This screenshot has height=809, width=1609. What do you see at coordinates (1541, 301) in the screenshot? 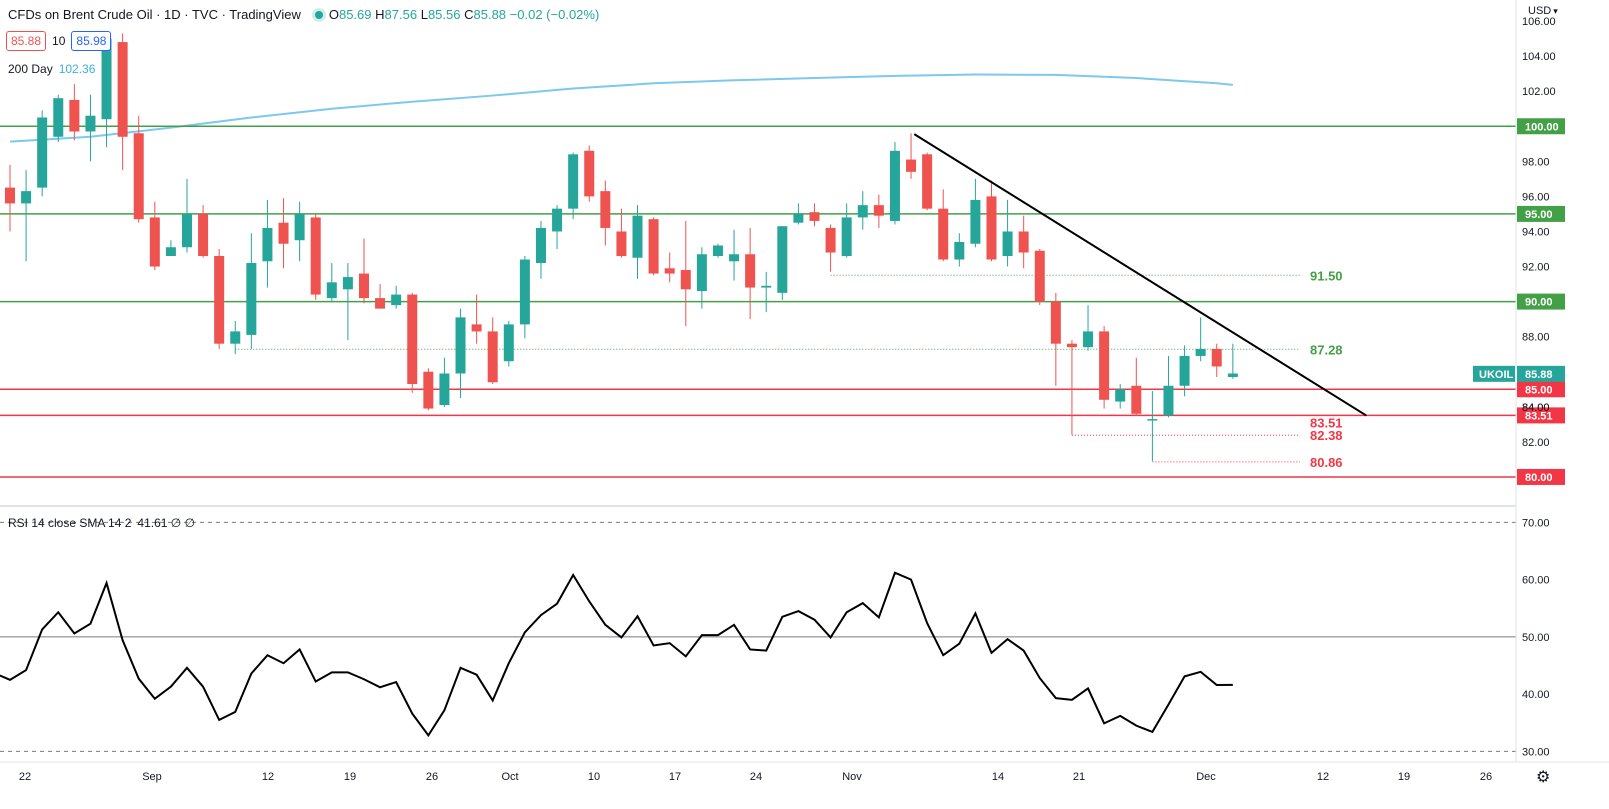
I see `level-badge-90.00-bg` at bounding box center [1541, 301].